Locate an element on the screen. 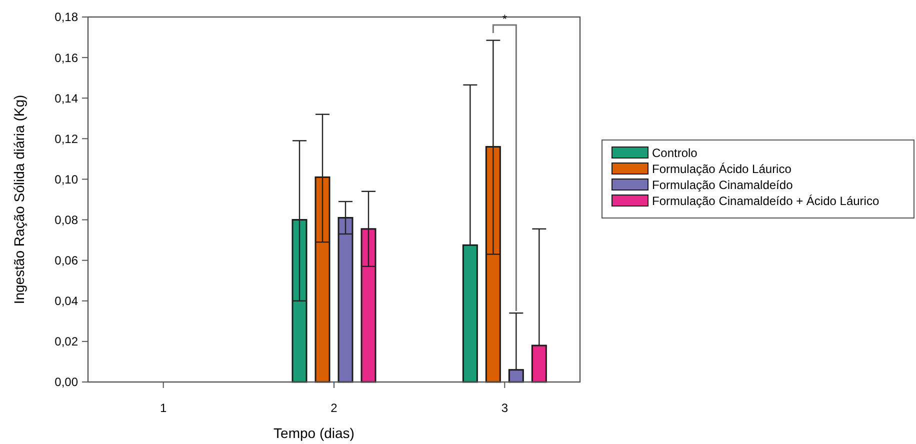 The image size is (916, 444). y-tick-label: 0,08 is located at coordinates (66, 219).